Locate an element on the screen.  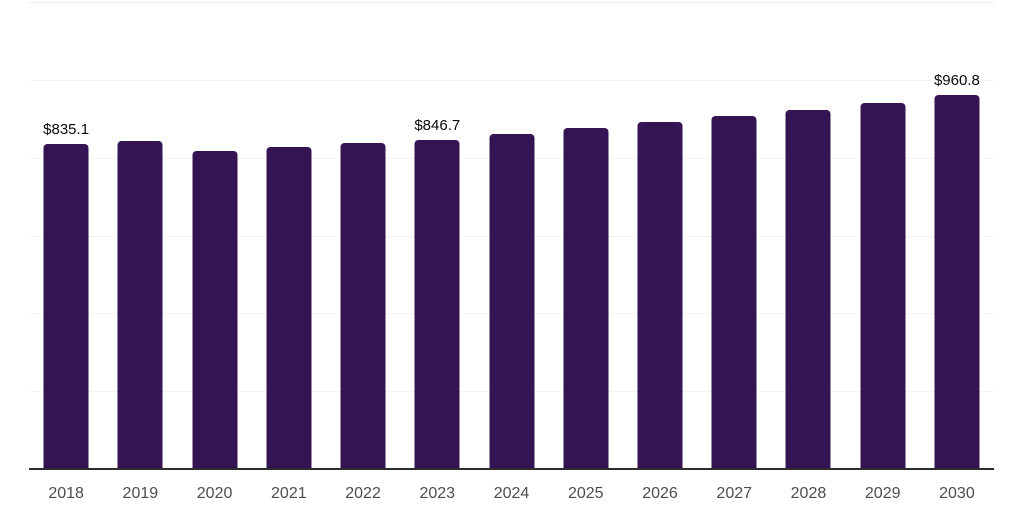
bar-slot-2018: $835.1 is located at coordinates (66, 235).